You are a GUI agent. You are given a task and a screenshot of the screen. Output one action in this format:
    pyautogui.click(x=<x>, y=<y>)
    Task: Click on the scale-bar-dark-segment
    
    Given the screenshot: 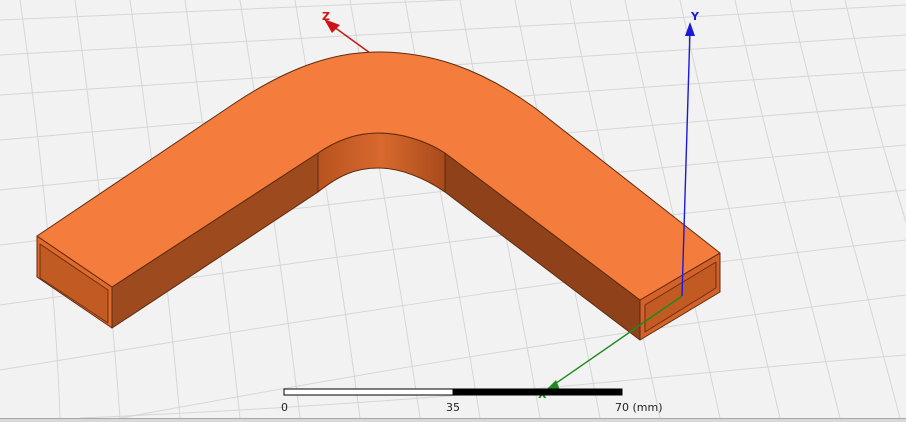 What is the action you would take?
    pyautogui.click(x=537, y=392)
    